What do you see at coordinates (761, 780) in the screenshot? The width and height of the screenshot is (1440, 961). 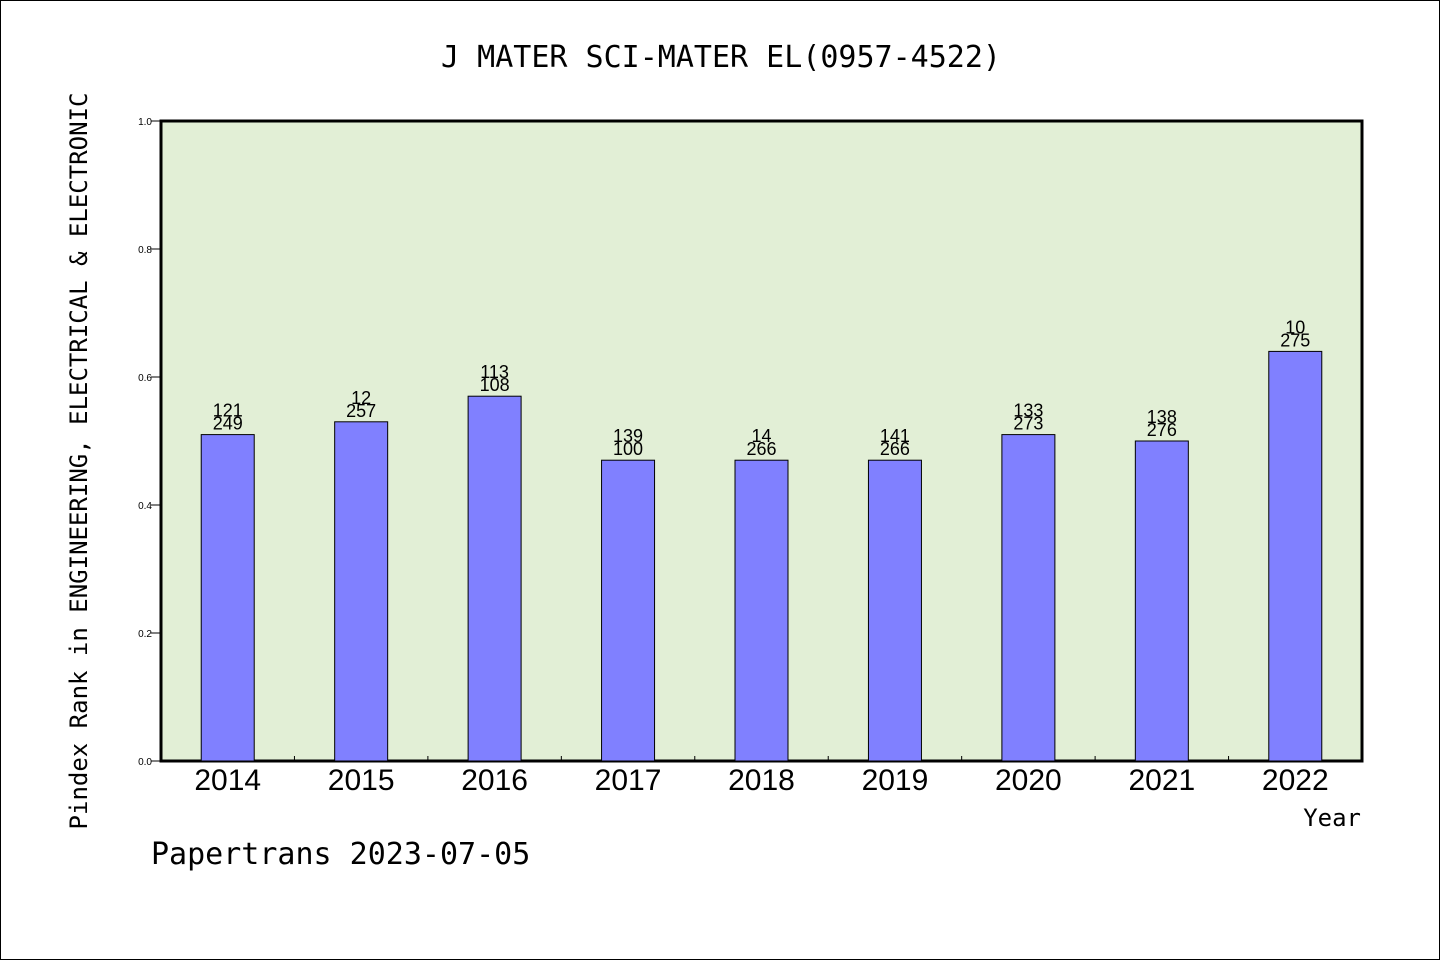 I see `x-tick-label: 2018` at bounding box center [761, 780].